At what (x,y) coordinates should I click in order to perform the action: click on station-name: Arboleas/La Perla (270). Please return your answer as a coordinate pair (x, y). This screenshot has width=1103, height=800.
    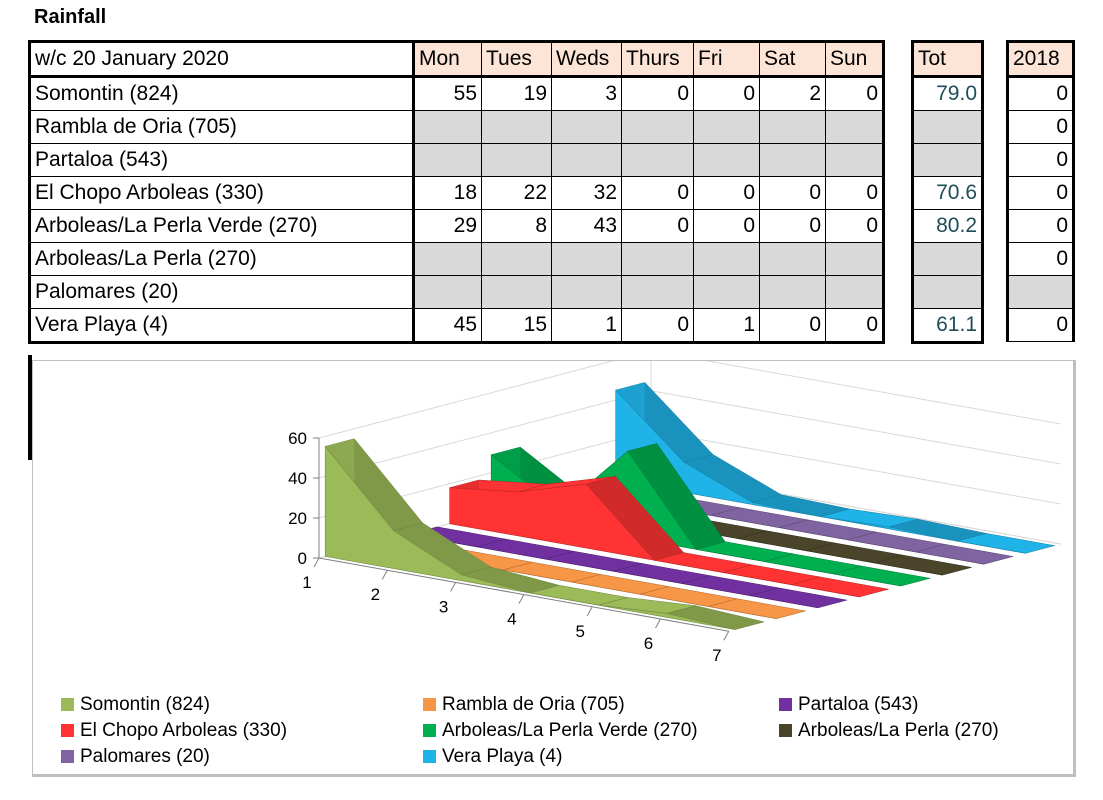
    Looking at the image, I should click on (222, 259).